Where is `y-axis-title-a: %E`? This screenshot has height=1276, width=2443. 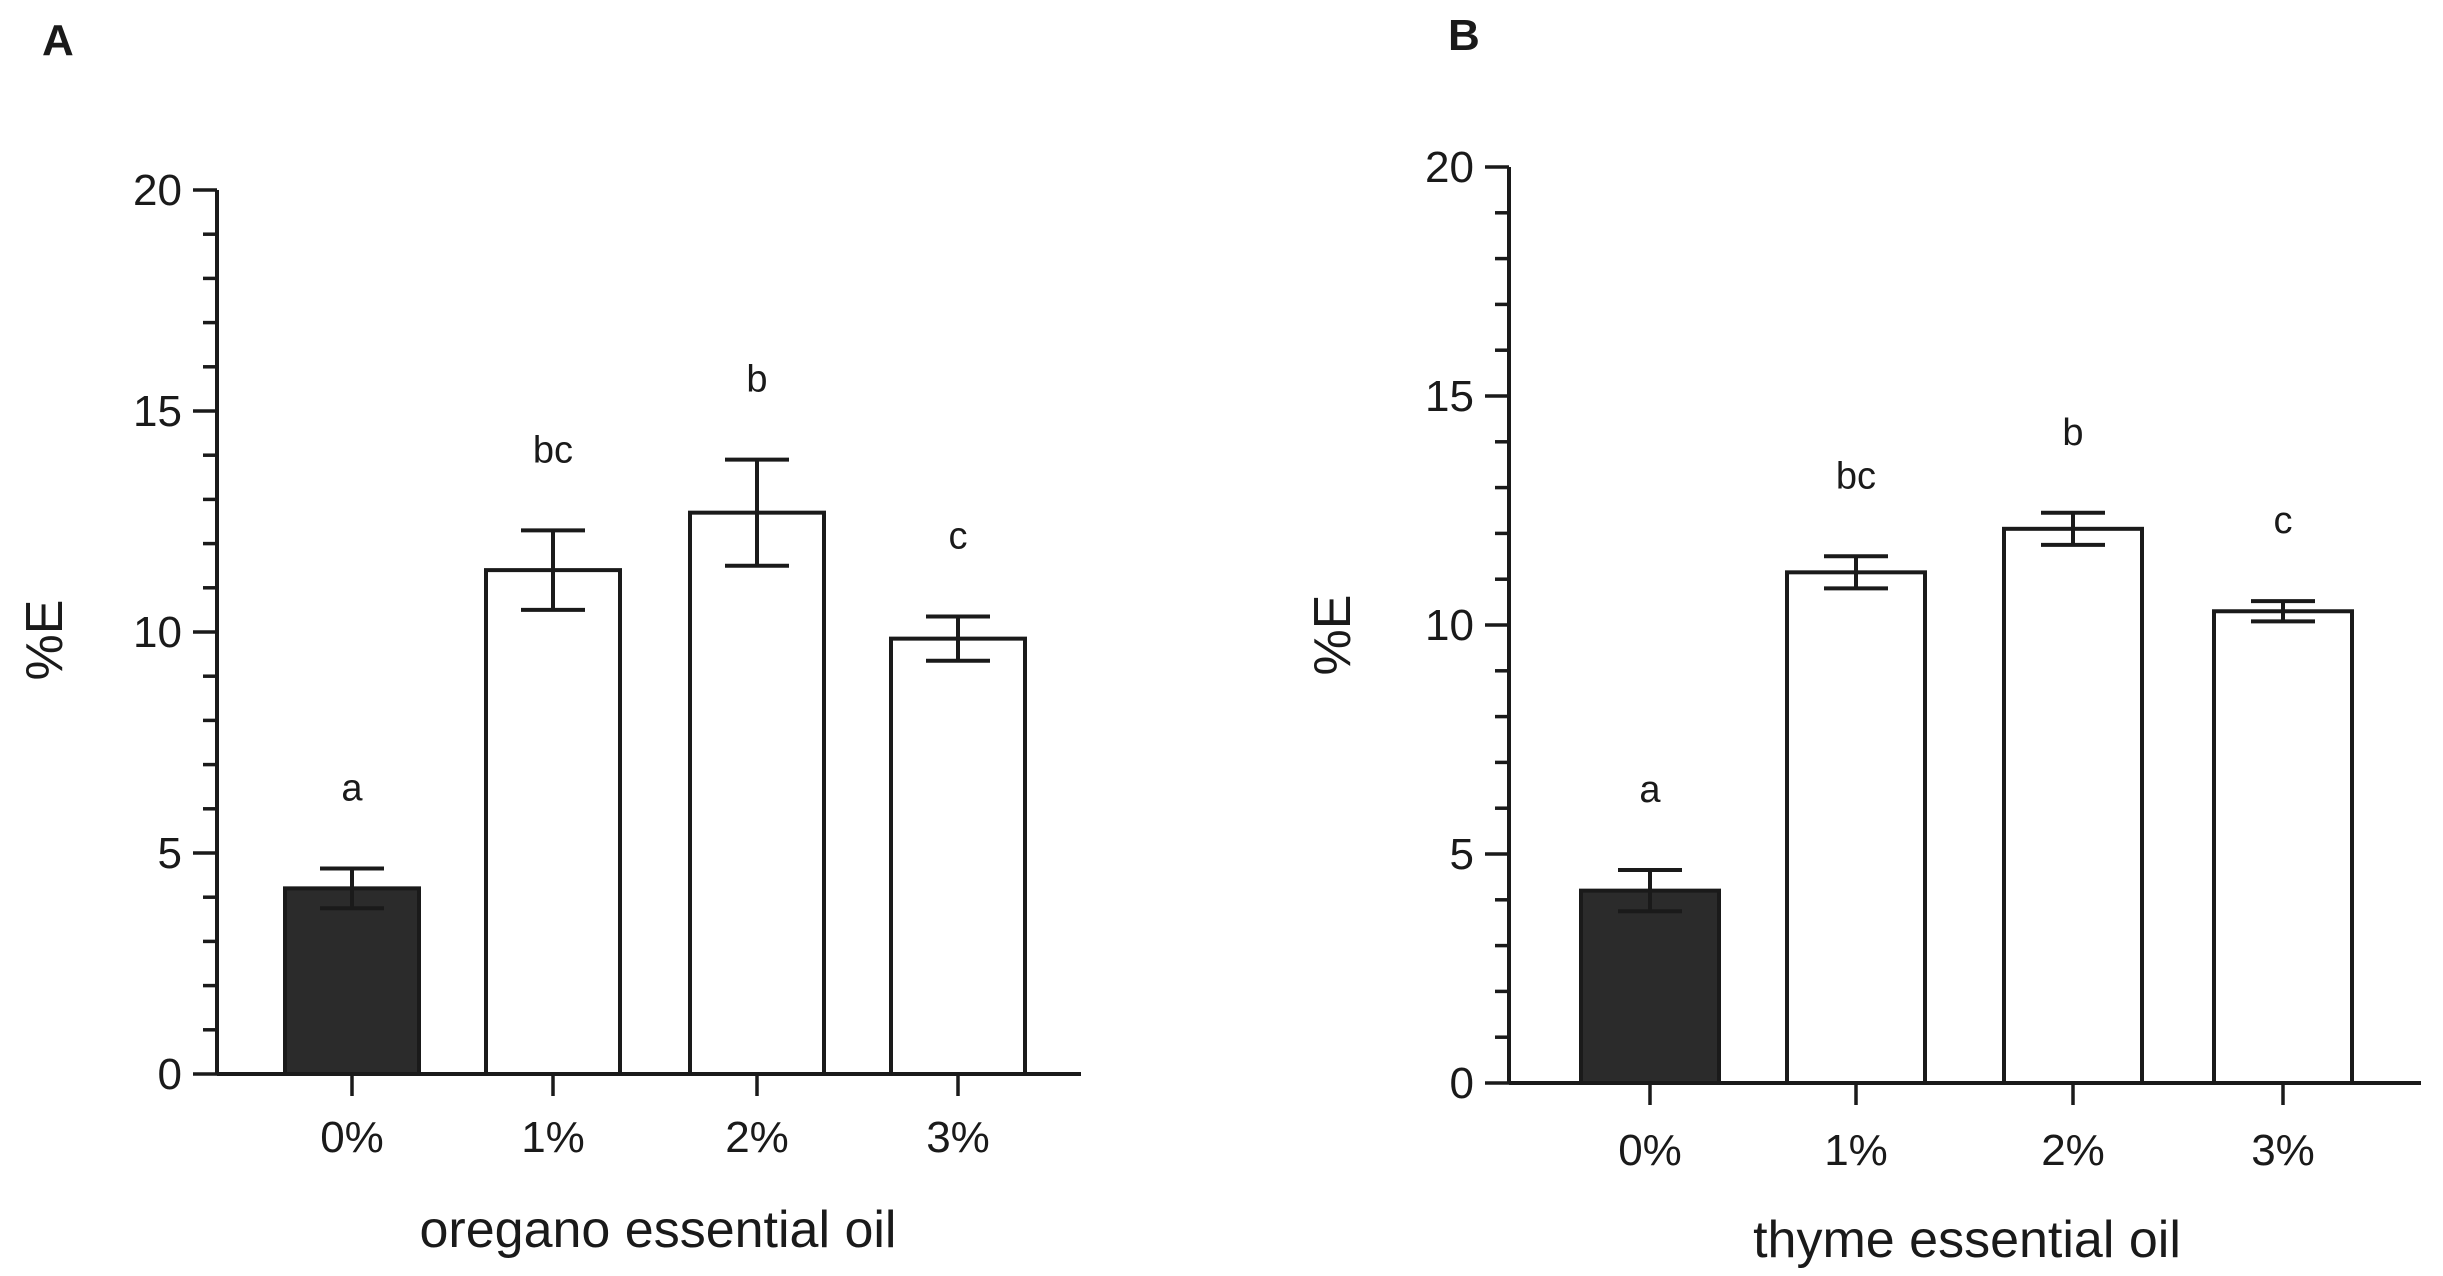
y-axis-title-a: %E is located at coordinates (45, 640).